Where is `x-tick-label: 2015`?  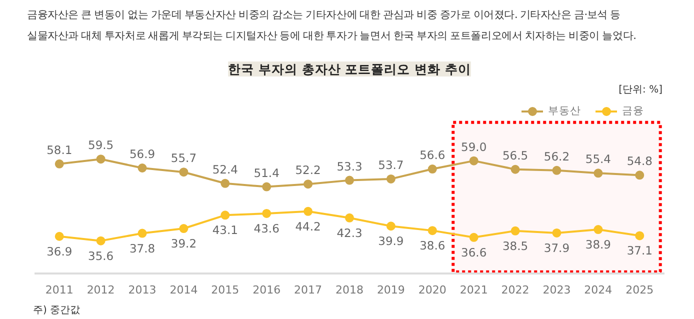
x-tick-label: 2015 is located at coordinates (225, 290).